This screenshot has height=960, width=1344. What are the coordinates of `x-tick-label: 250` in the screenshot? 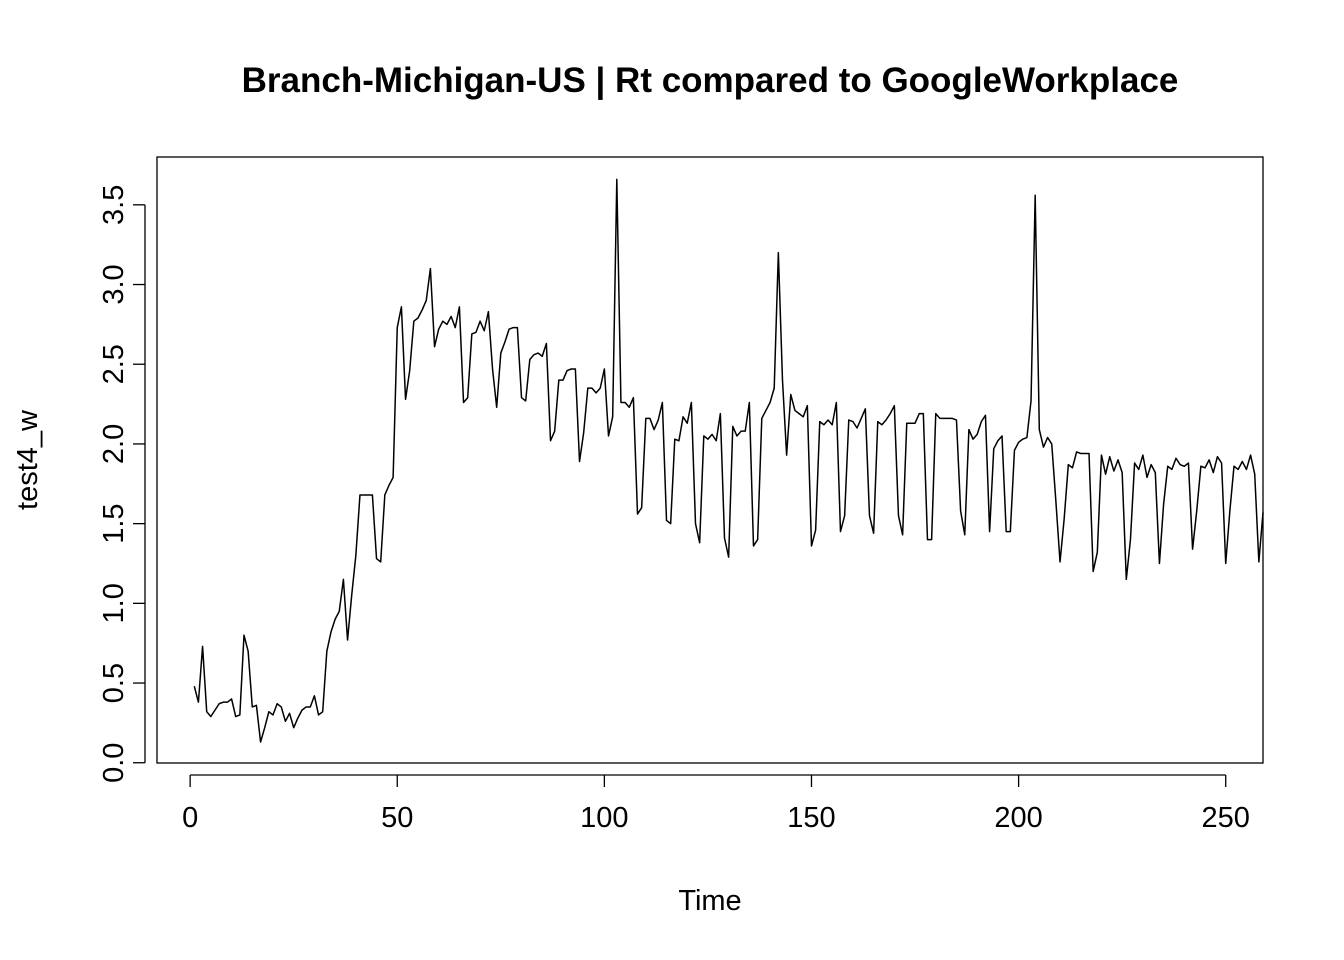 It's located at (1226, 818).